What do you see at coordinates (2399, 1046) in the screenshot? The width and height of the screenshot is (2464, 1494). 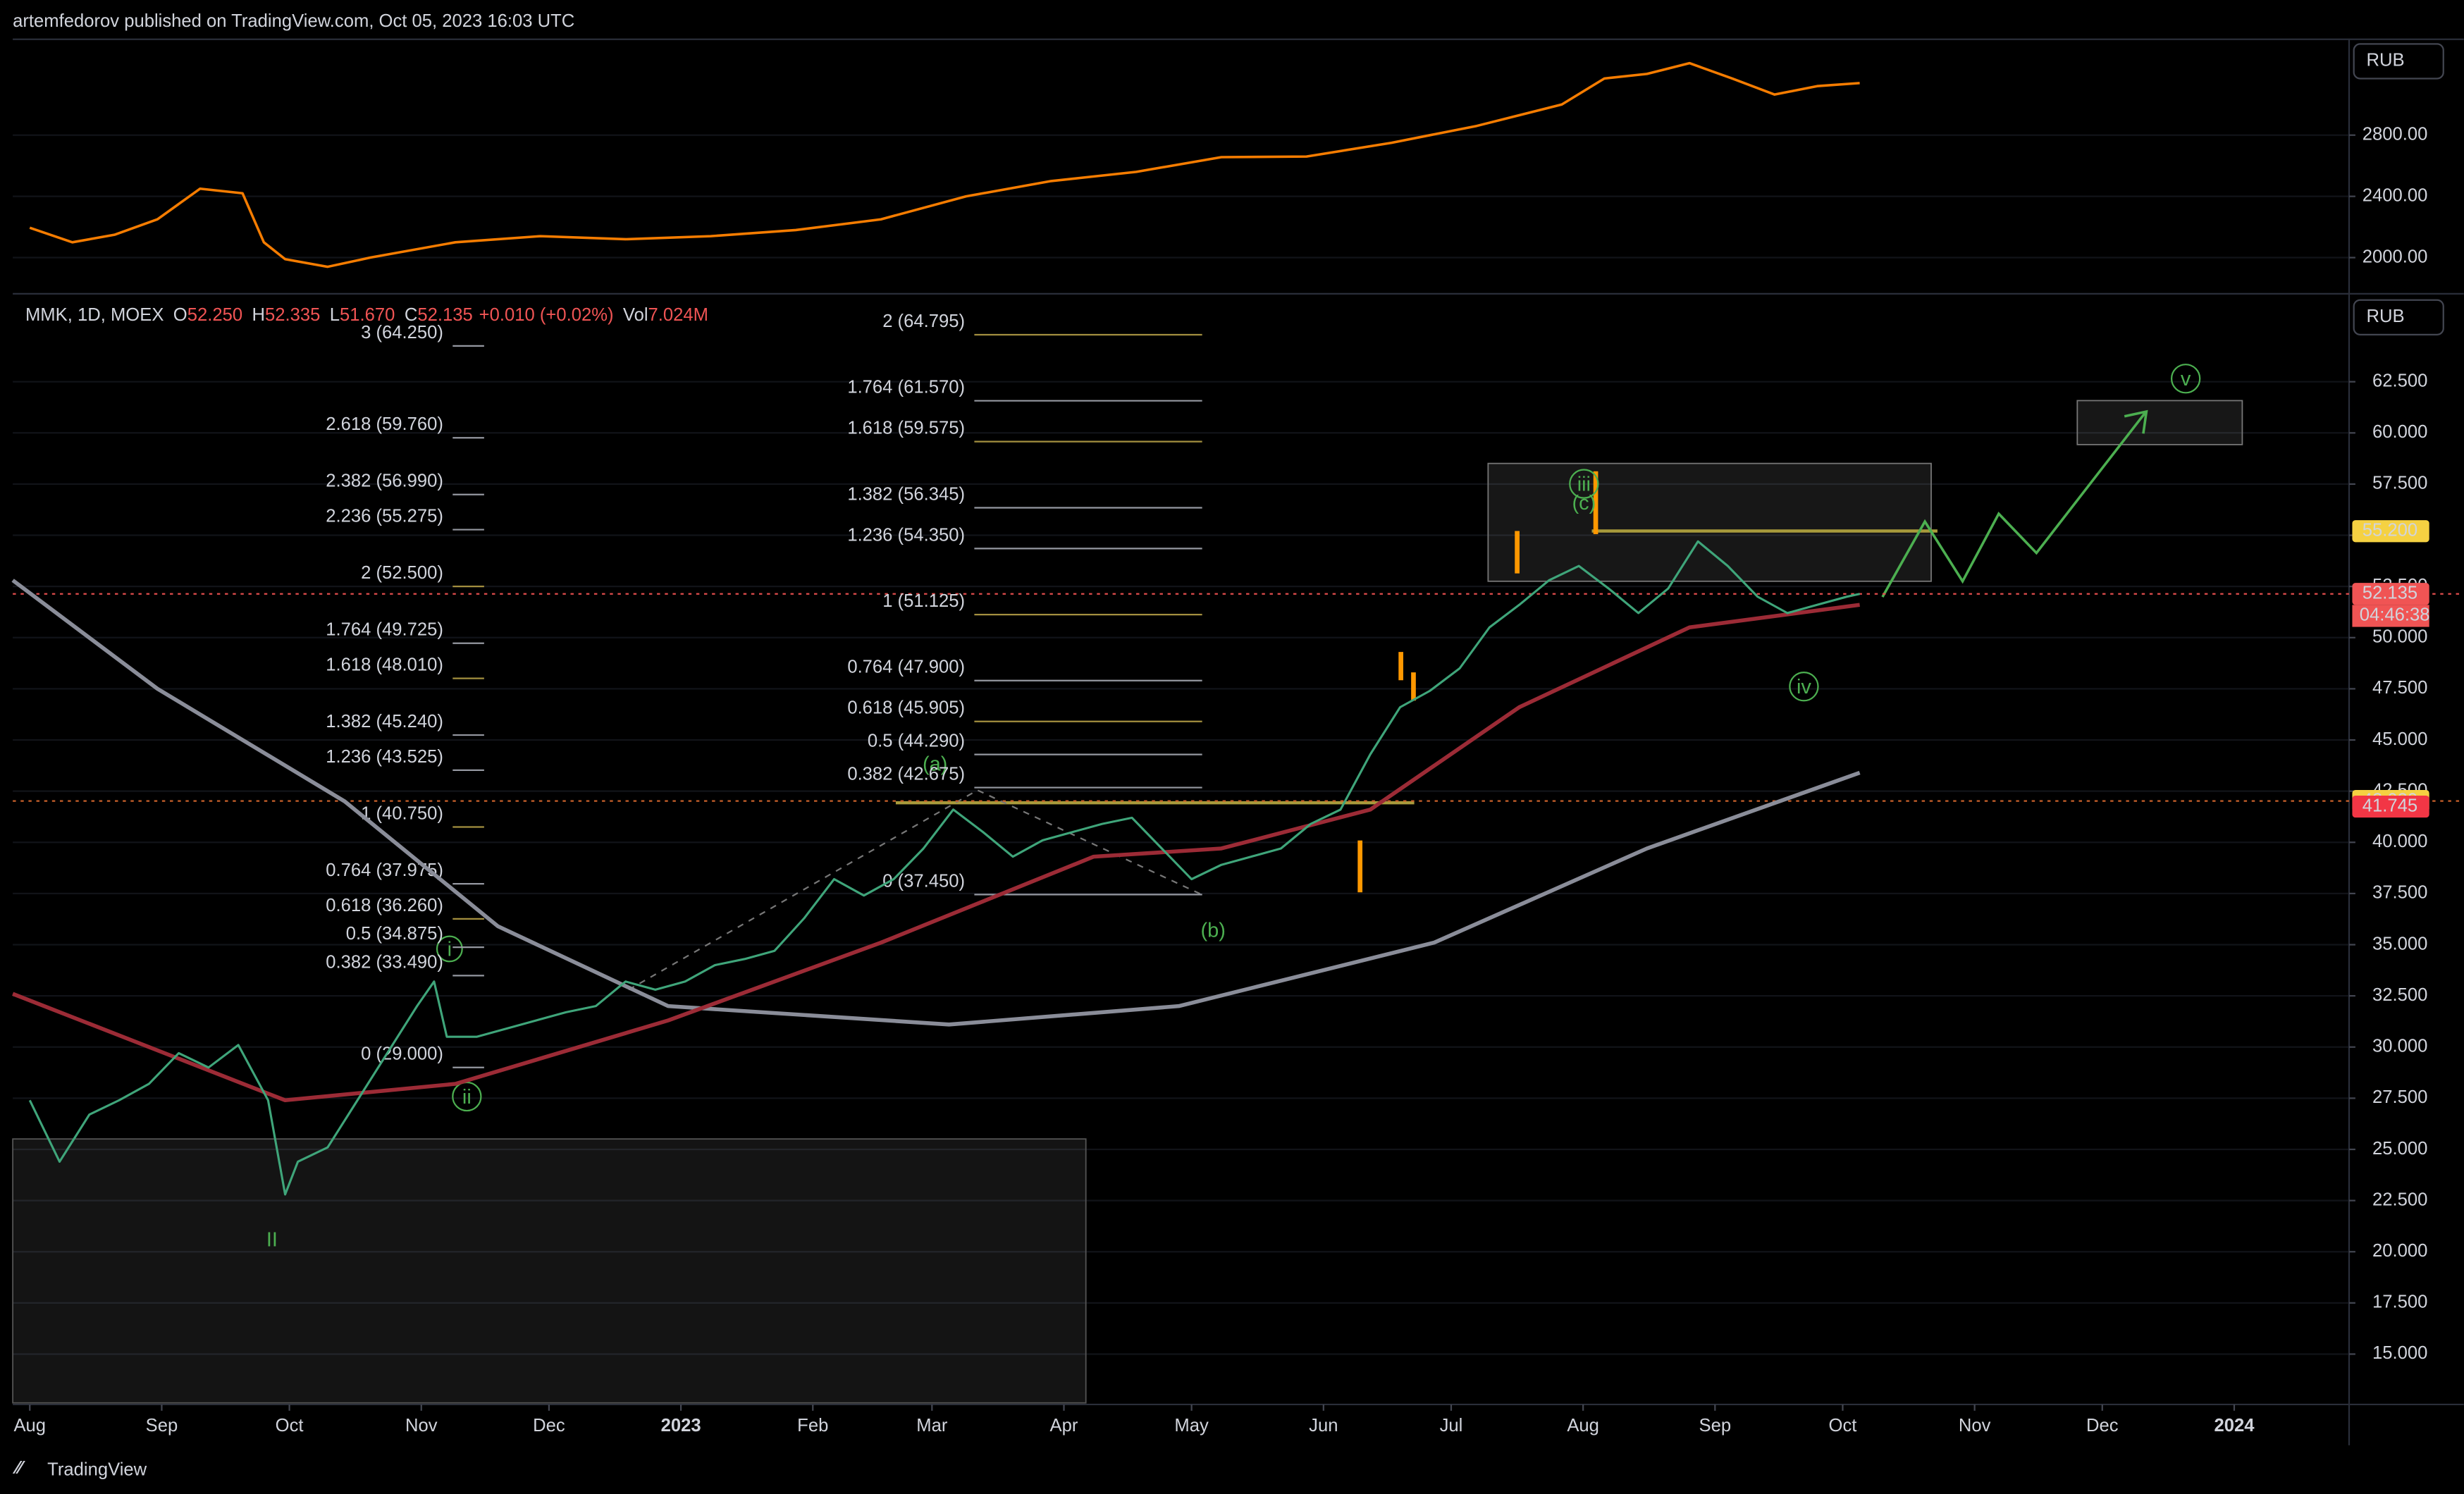 I see `y-tick-label: 30.000` at bounding box center [2399, 1046].